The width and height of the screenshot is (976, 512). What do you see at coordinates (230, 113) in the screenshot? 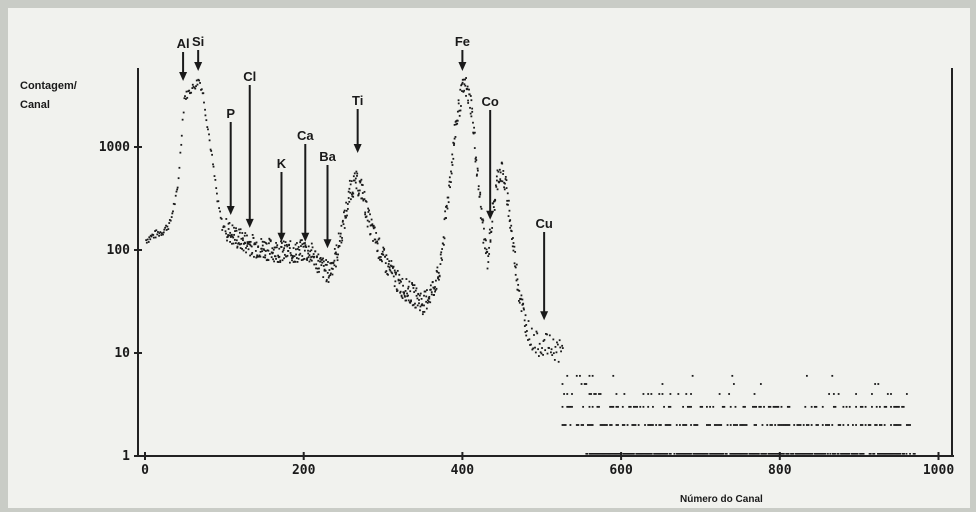
I see `annotation-label: P` at bounding box center [230, 113].